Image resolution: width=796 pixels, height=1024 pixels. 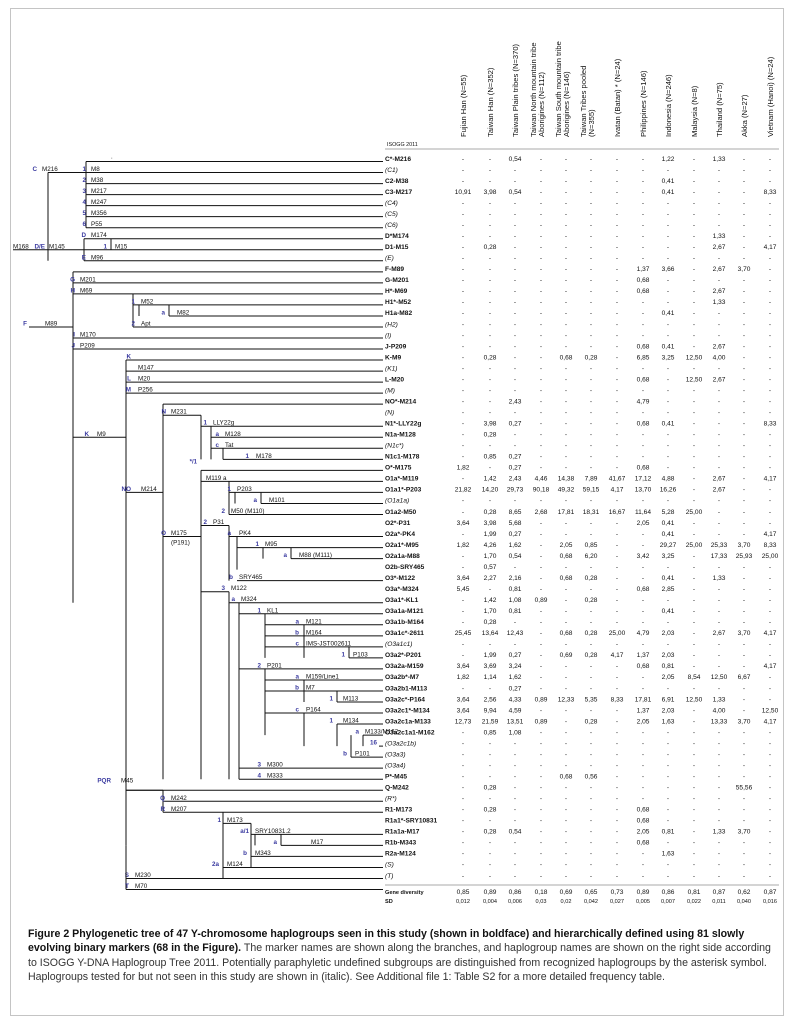 I want to click on haplogroup-name: (O3a2c1b), so click(x=400, y=743).